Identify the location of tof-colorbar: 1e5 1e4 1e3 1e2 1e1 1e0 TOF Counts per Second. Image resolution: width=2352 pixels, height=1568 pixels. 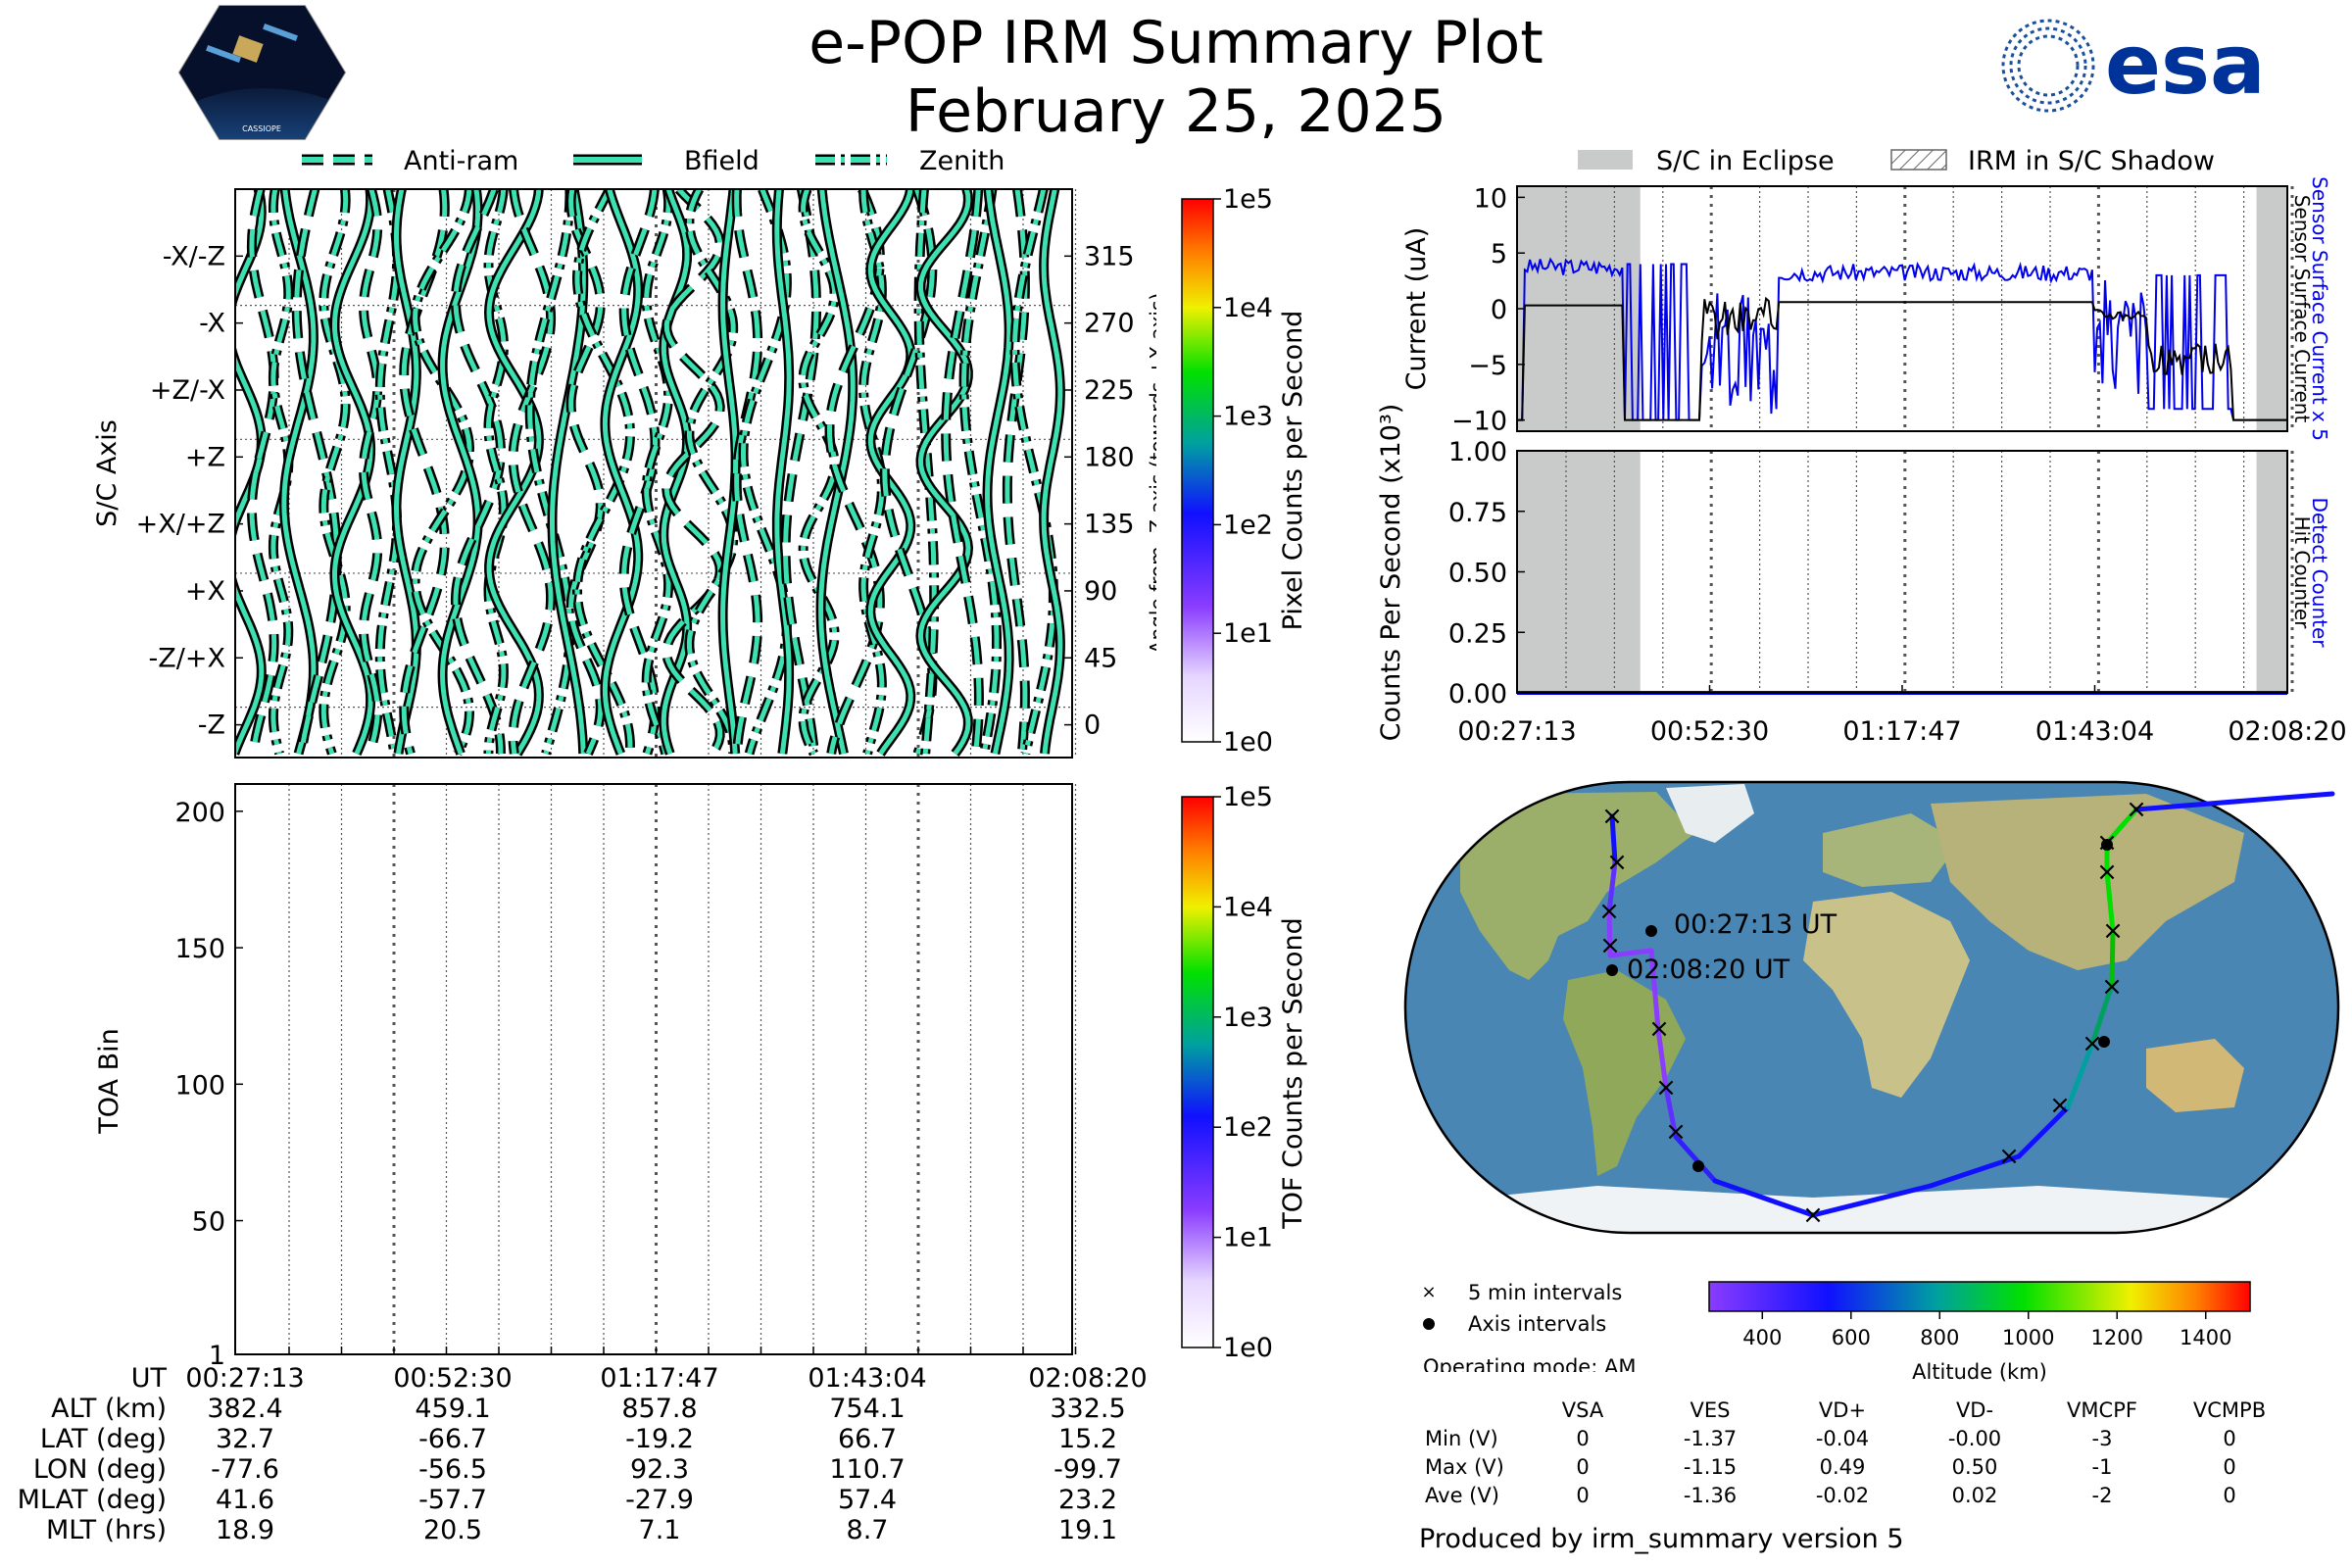
(1244, 1069).